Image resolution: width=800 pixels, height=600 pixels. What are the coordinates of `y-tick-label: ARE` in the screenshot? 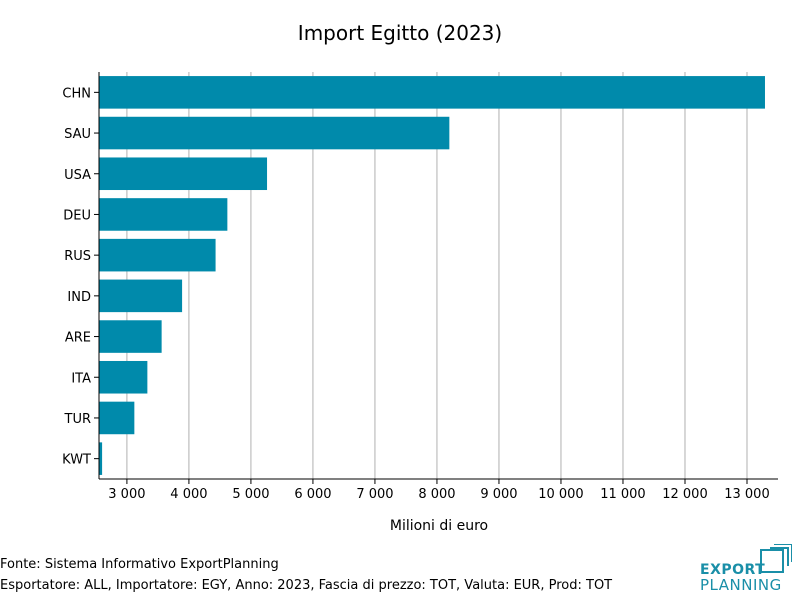 It's located at (78, 338).